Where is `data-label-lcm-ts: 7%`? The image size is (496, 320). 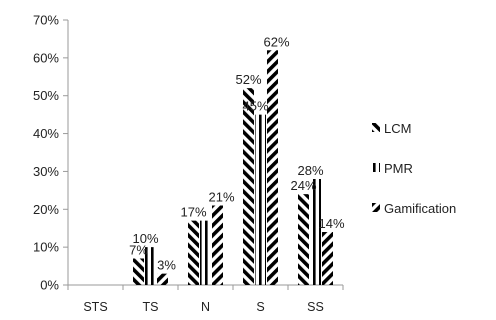 data-label-lcm-ts: 7% is located at coordinates (138, 250).